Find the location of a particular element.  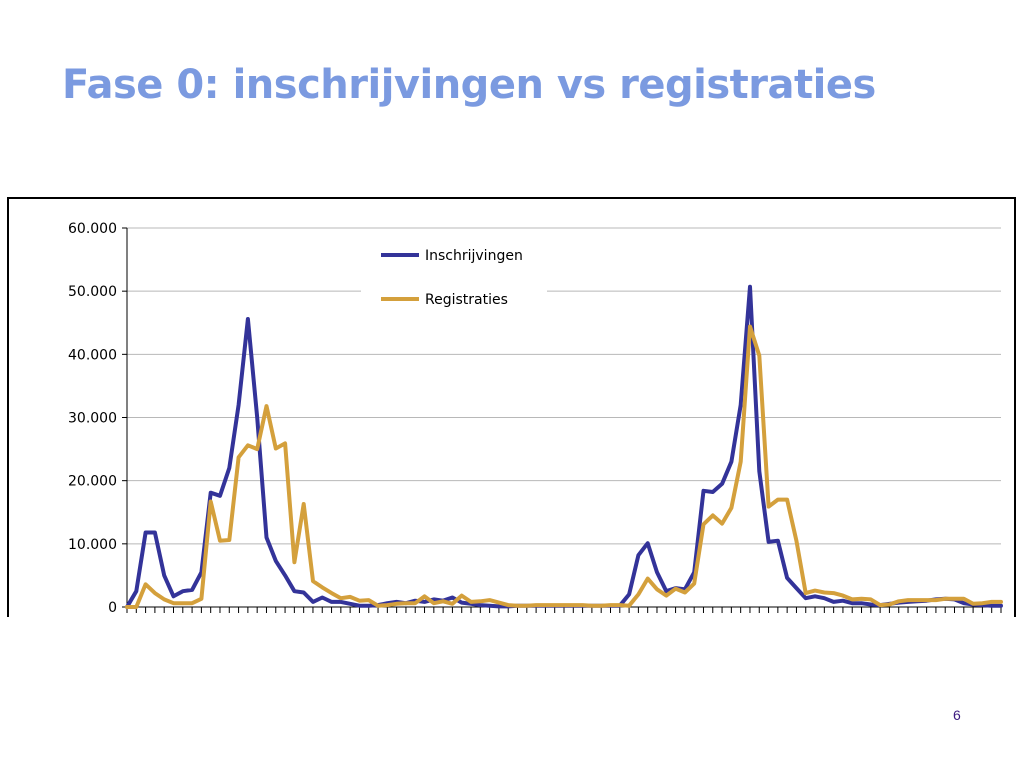

y-tick-label: 40.000 is located at coordinates (92, 355).